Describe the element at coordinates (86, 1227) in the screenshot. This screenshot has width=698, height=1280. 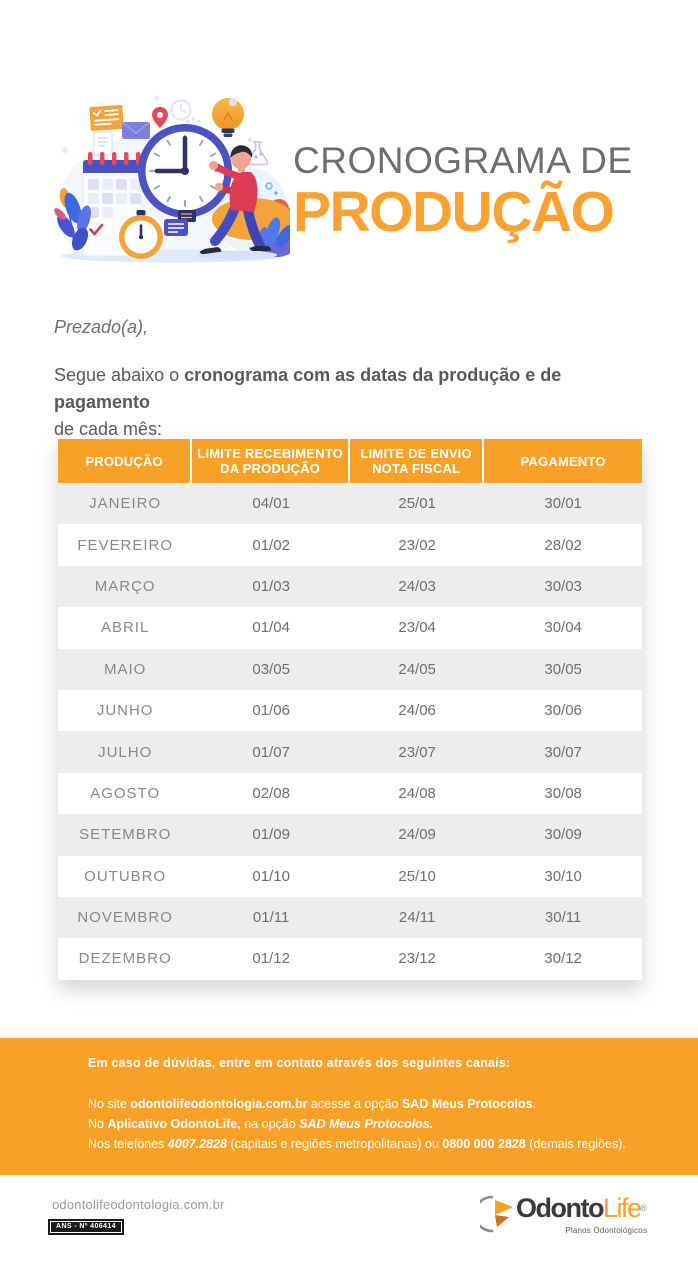
I see `ans-badge: ANS - Nº 406414` at that location.